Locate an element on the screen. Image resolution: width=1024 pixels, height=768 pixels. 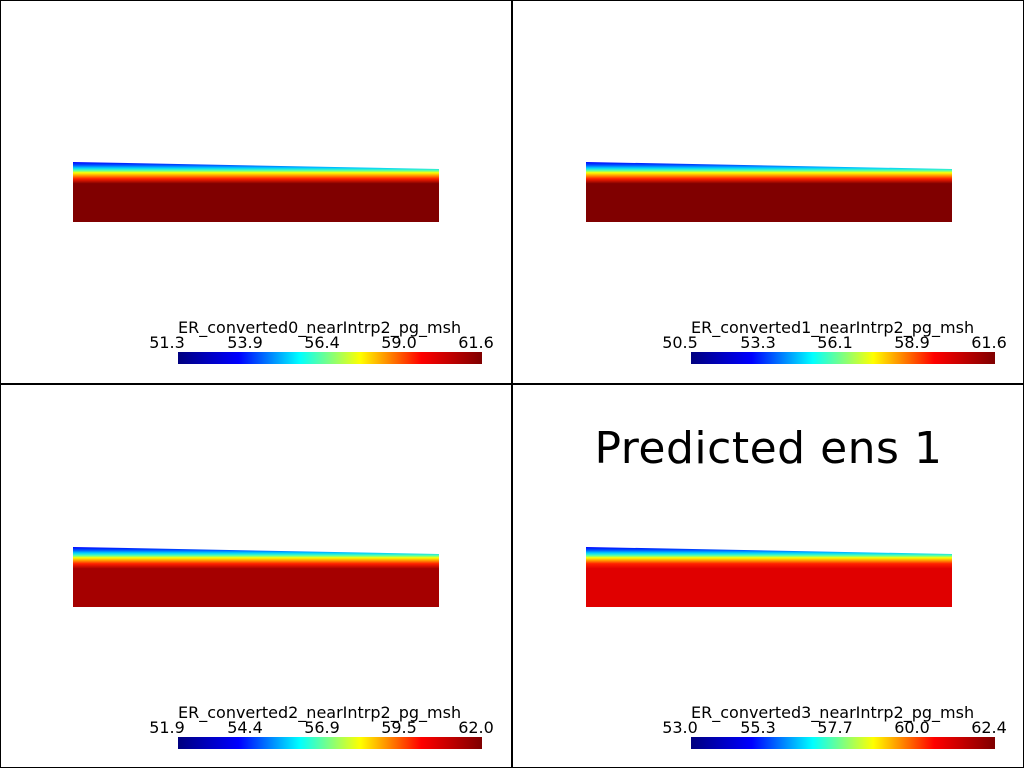
scalar-bar-title: ER_converted2_nearIntrp2_pg_msh is located at coordinates (320, 712).